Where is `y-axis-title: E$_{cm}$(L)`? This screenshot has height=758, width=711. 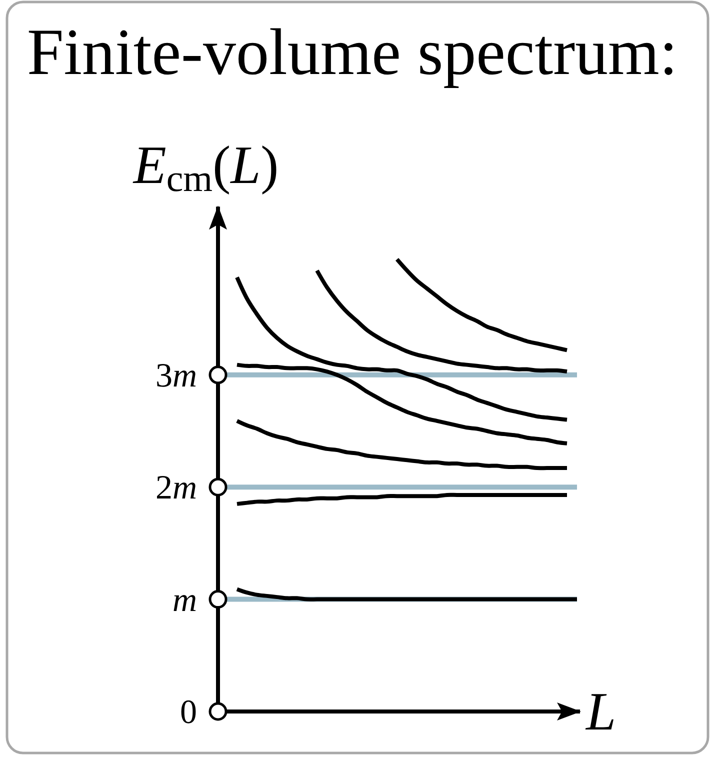 y-axis-title: E$_{cm}$(L) is located at coordinates (205, 167).